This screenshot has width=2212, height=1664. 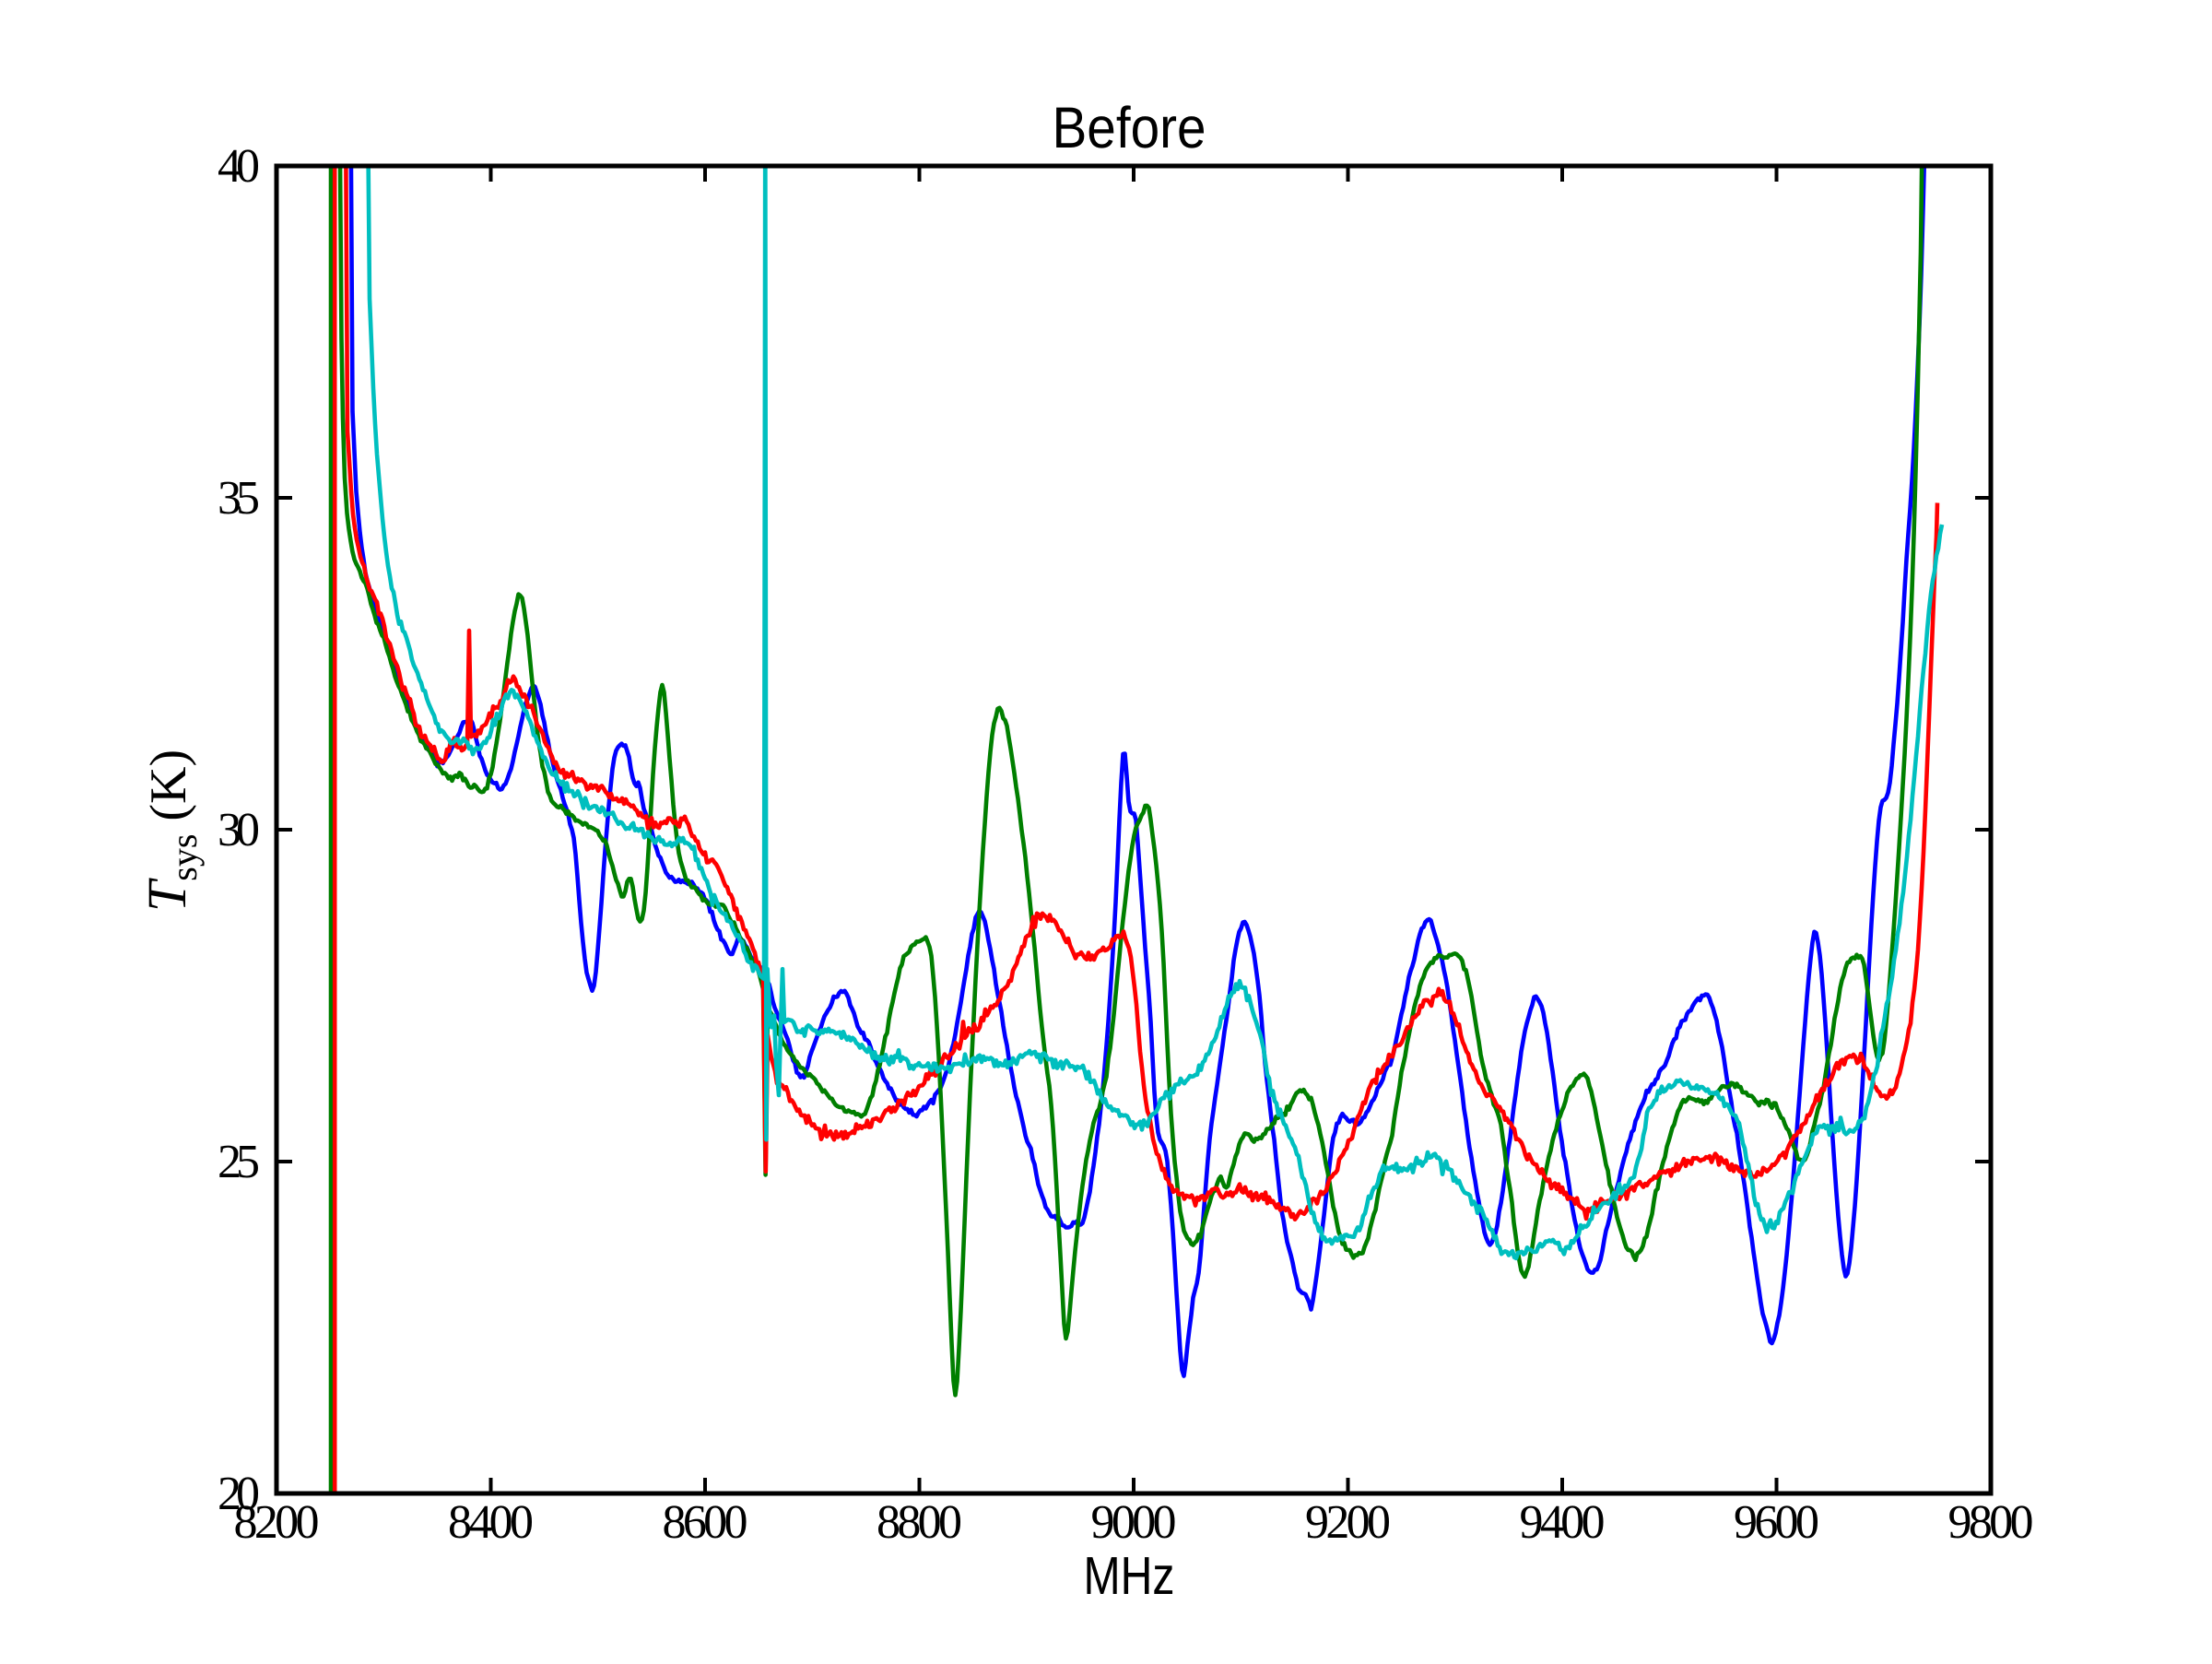 I want to click on svg-text: Tsys (K), so click(x=170, y=830).